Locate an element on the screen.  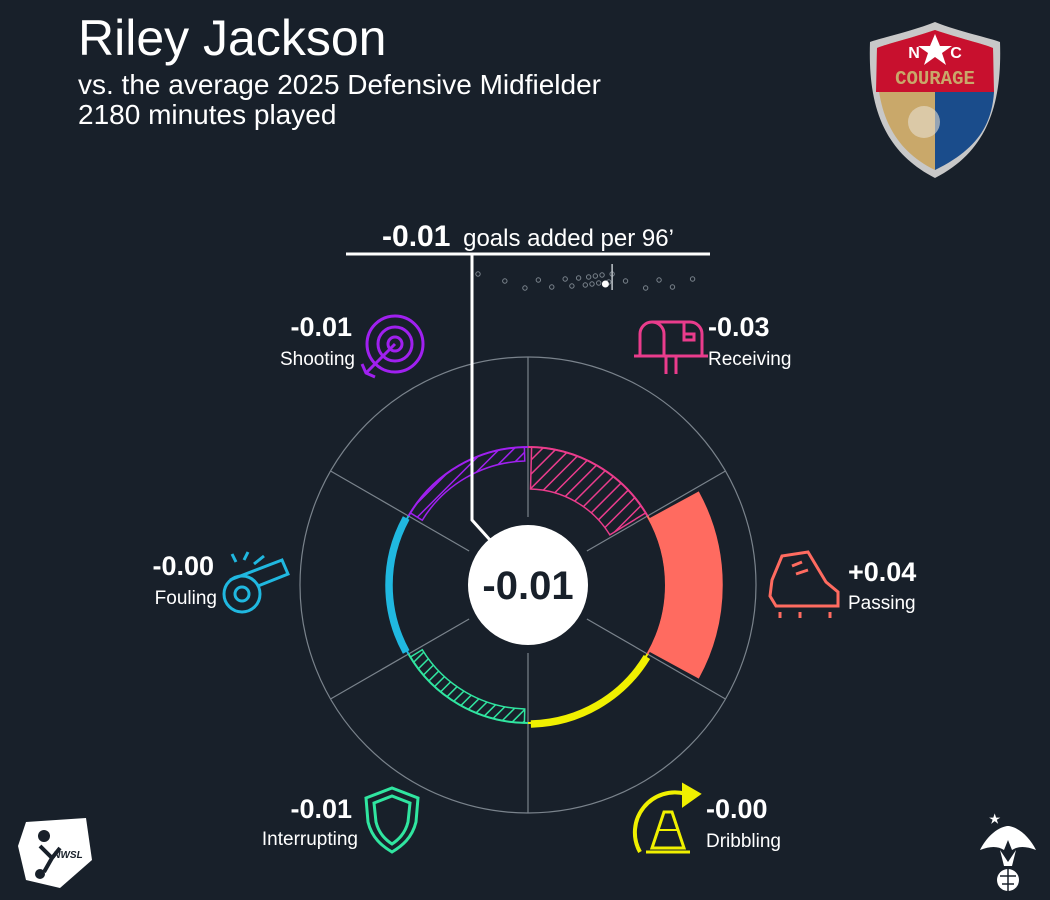
category-label-dribbling: Dribbling is located at coordinates (743, 841).